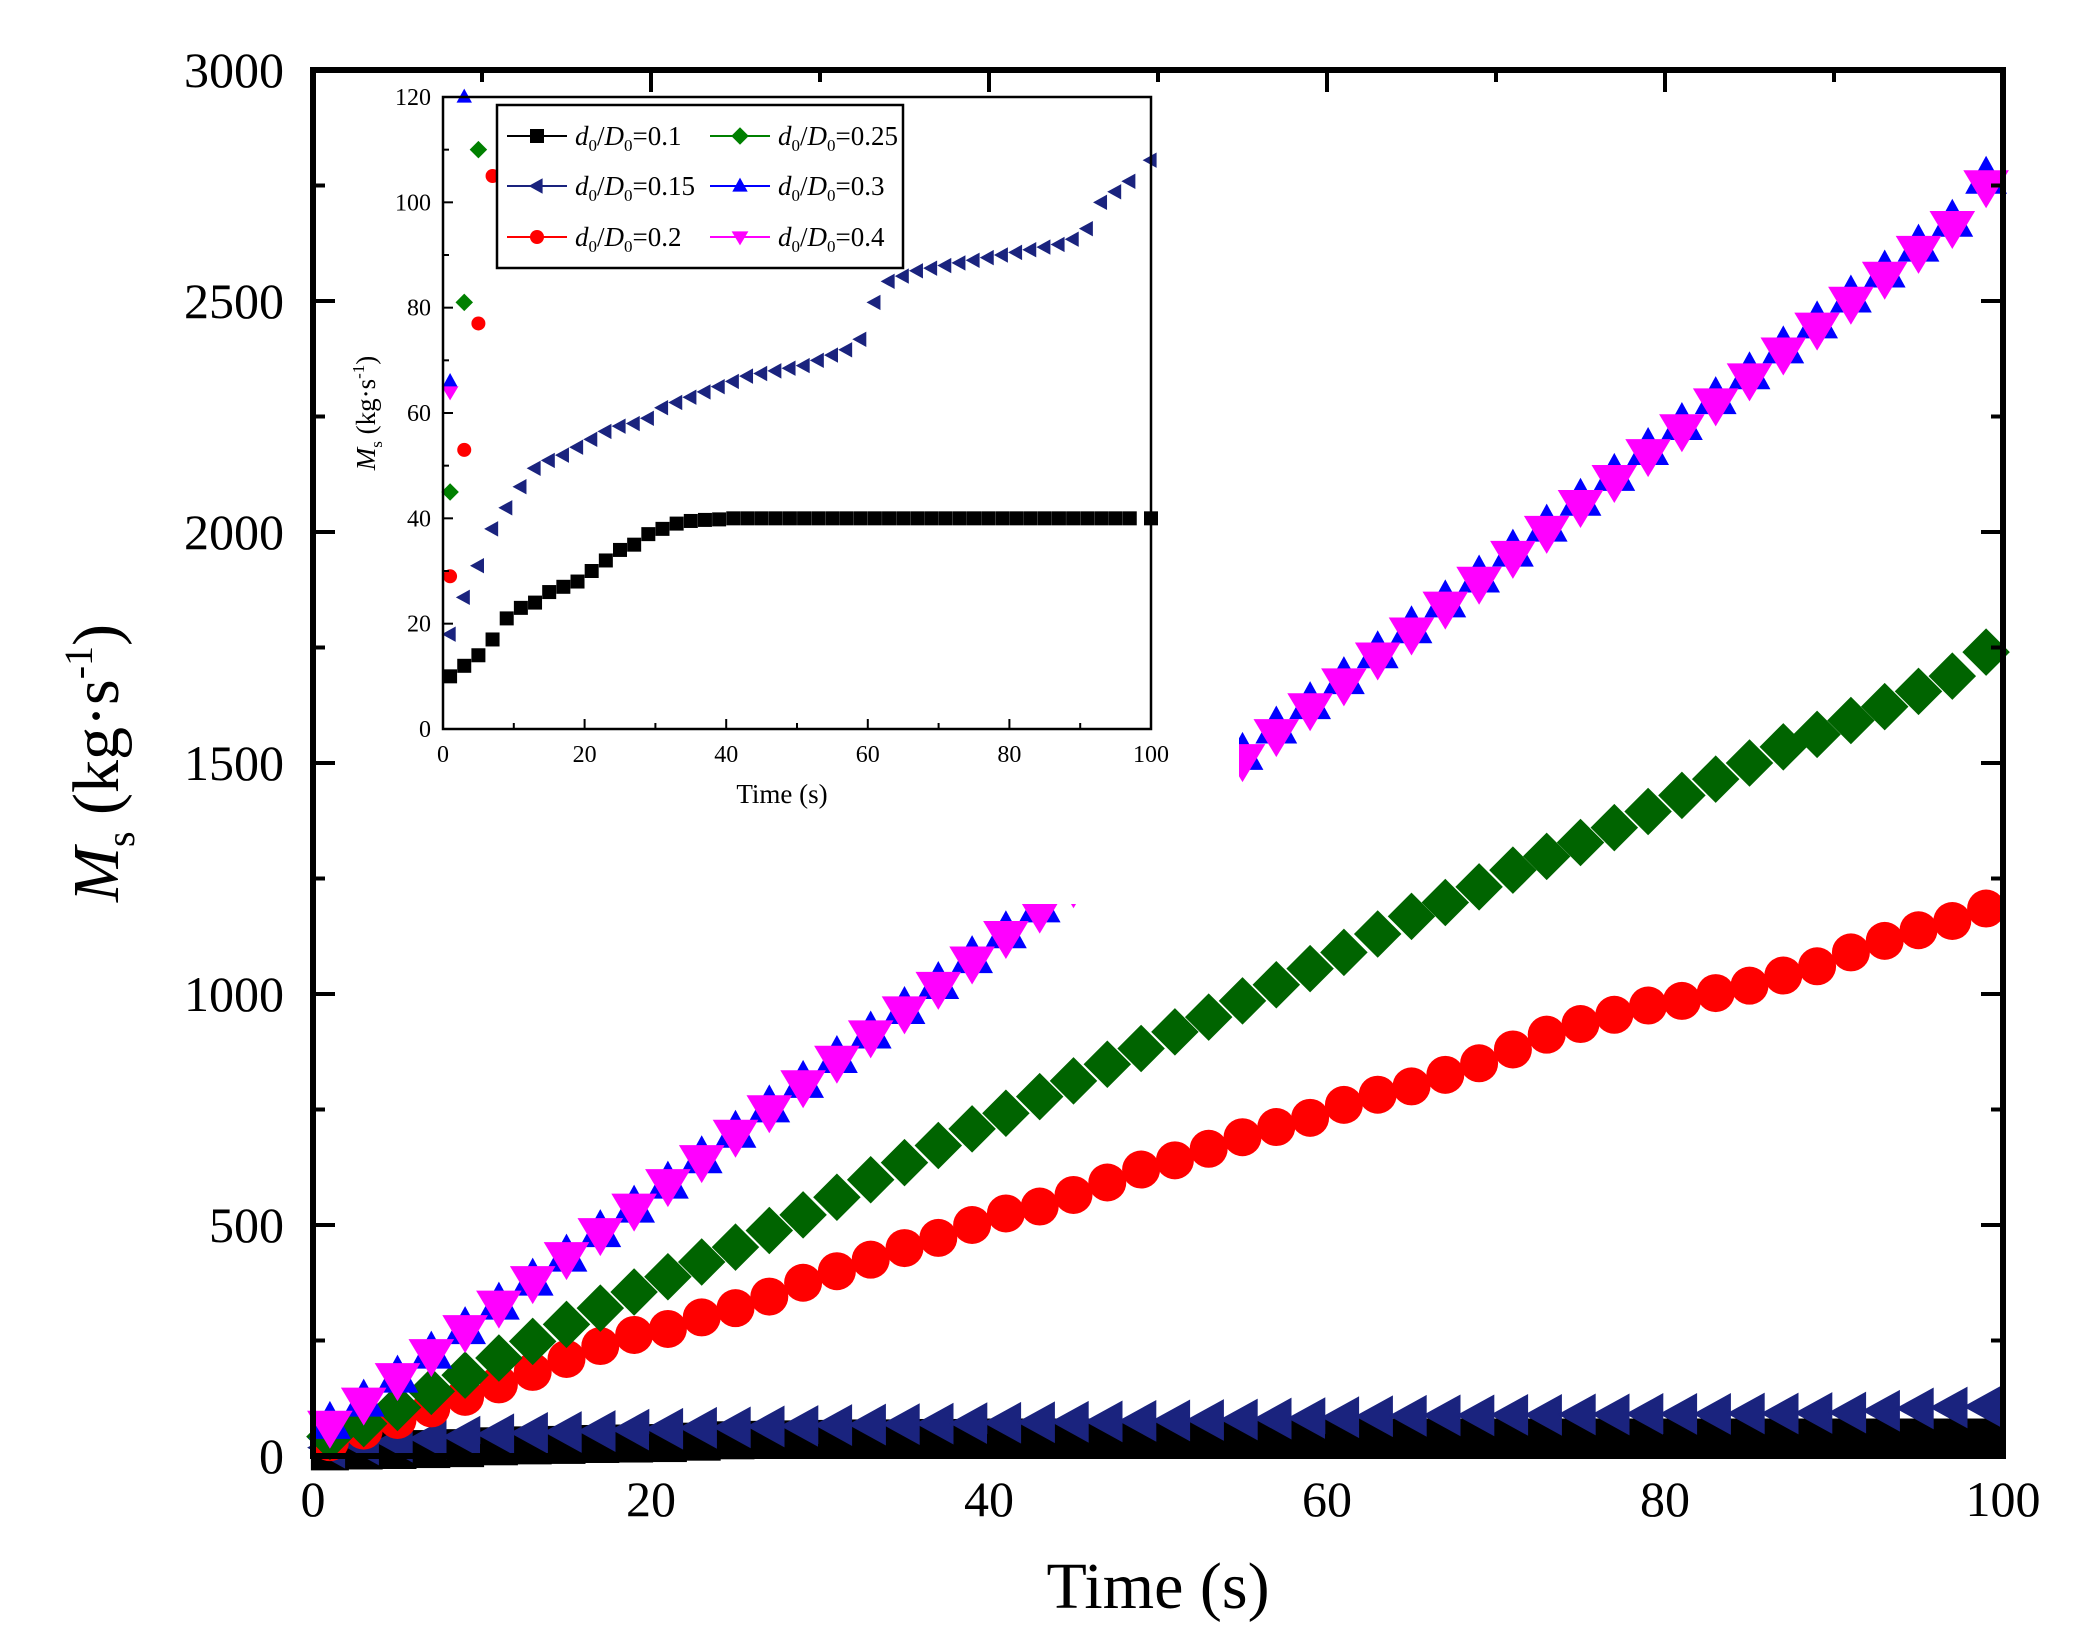  I want to click on inset-x-axis-label: Time (s), so click(781, 794).